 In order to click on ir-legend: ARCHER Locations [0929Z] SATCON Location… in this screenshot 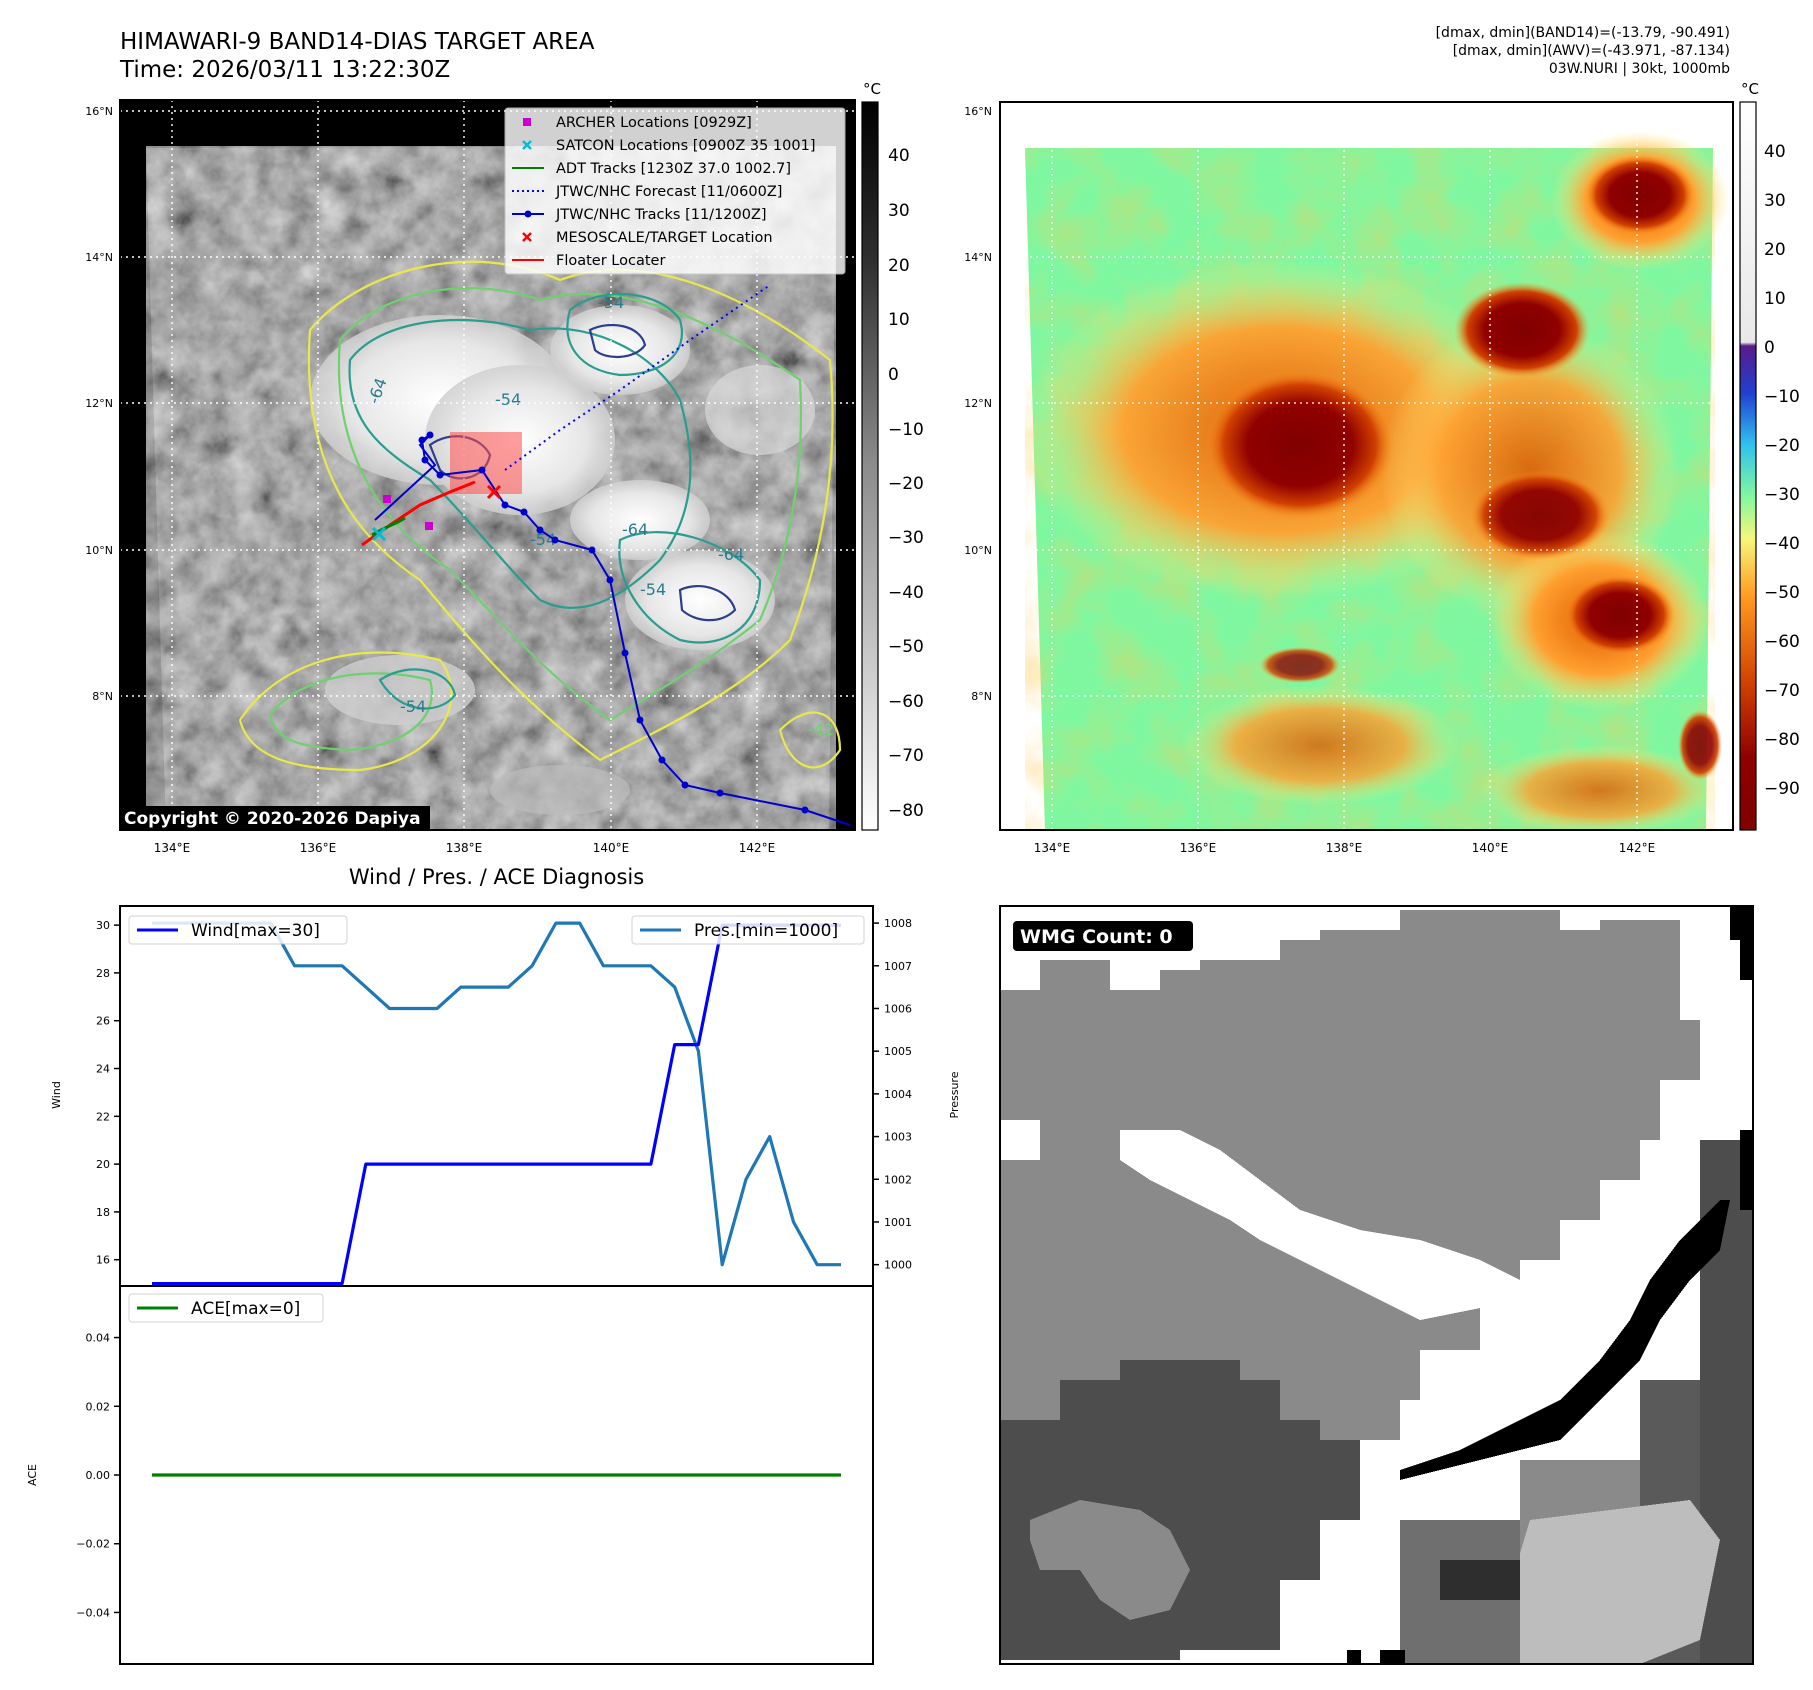, I will do `click(675, 191)`.